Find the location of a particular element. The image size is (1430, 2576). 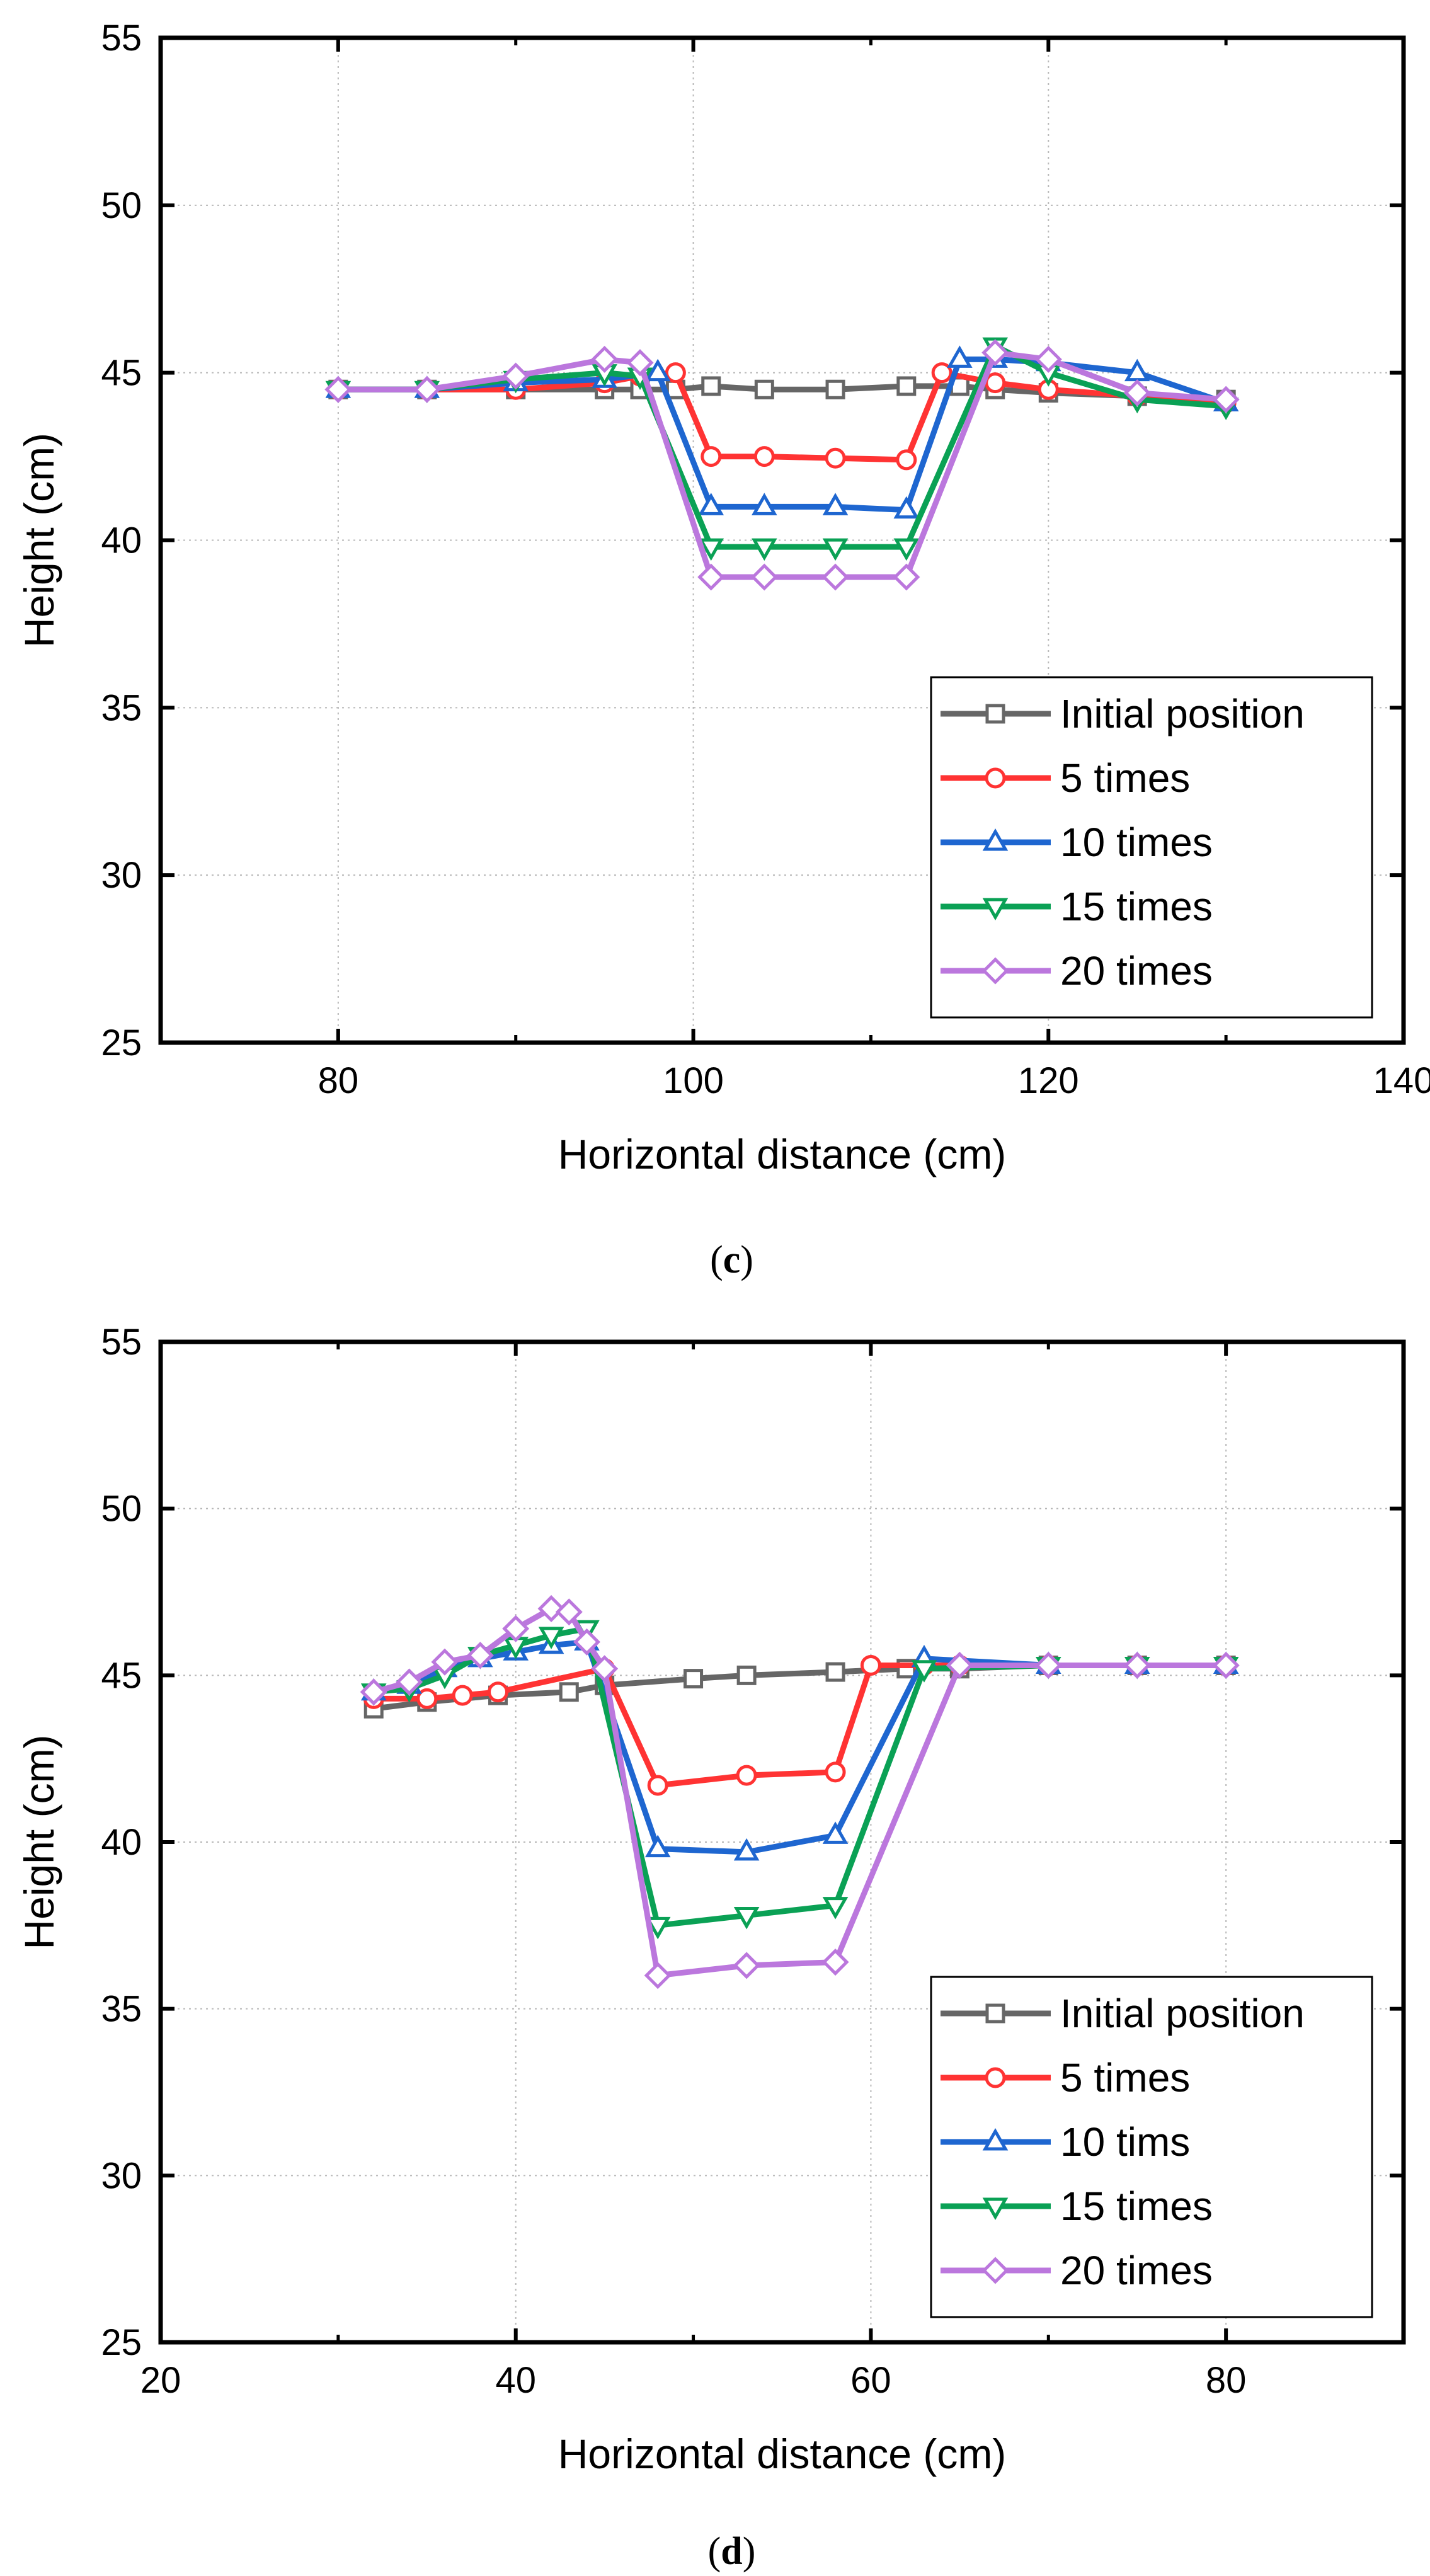

x-axis-title: Horizontal distance (cm) is located at coordinates (782, 2453).